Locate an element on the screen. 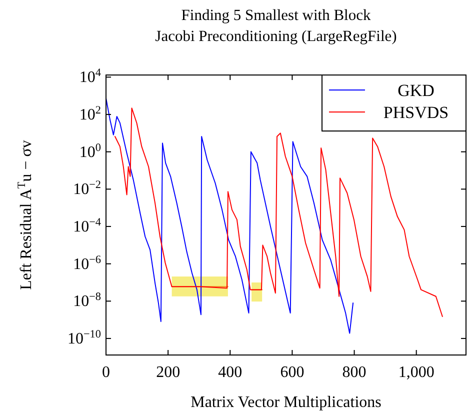  y-tick-label: 10$^{4}$ is located at coordinates (90, 76).